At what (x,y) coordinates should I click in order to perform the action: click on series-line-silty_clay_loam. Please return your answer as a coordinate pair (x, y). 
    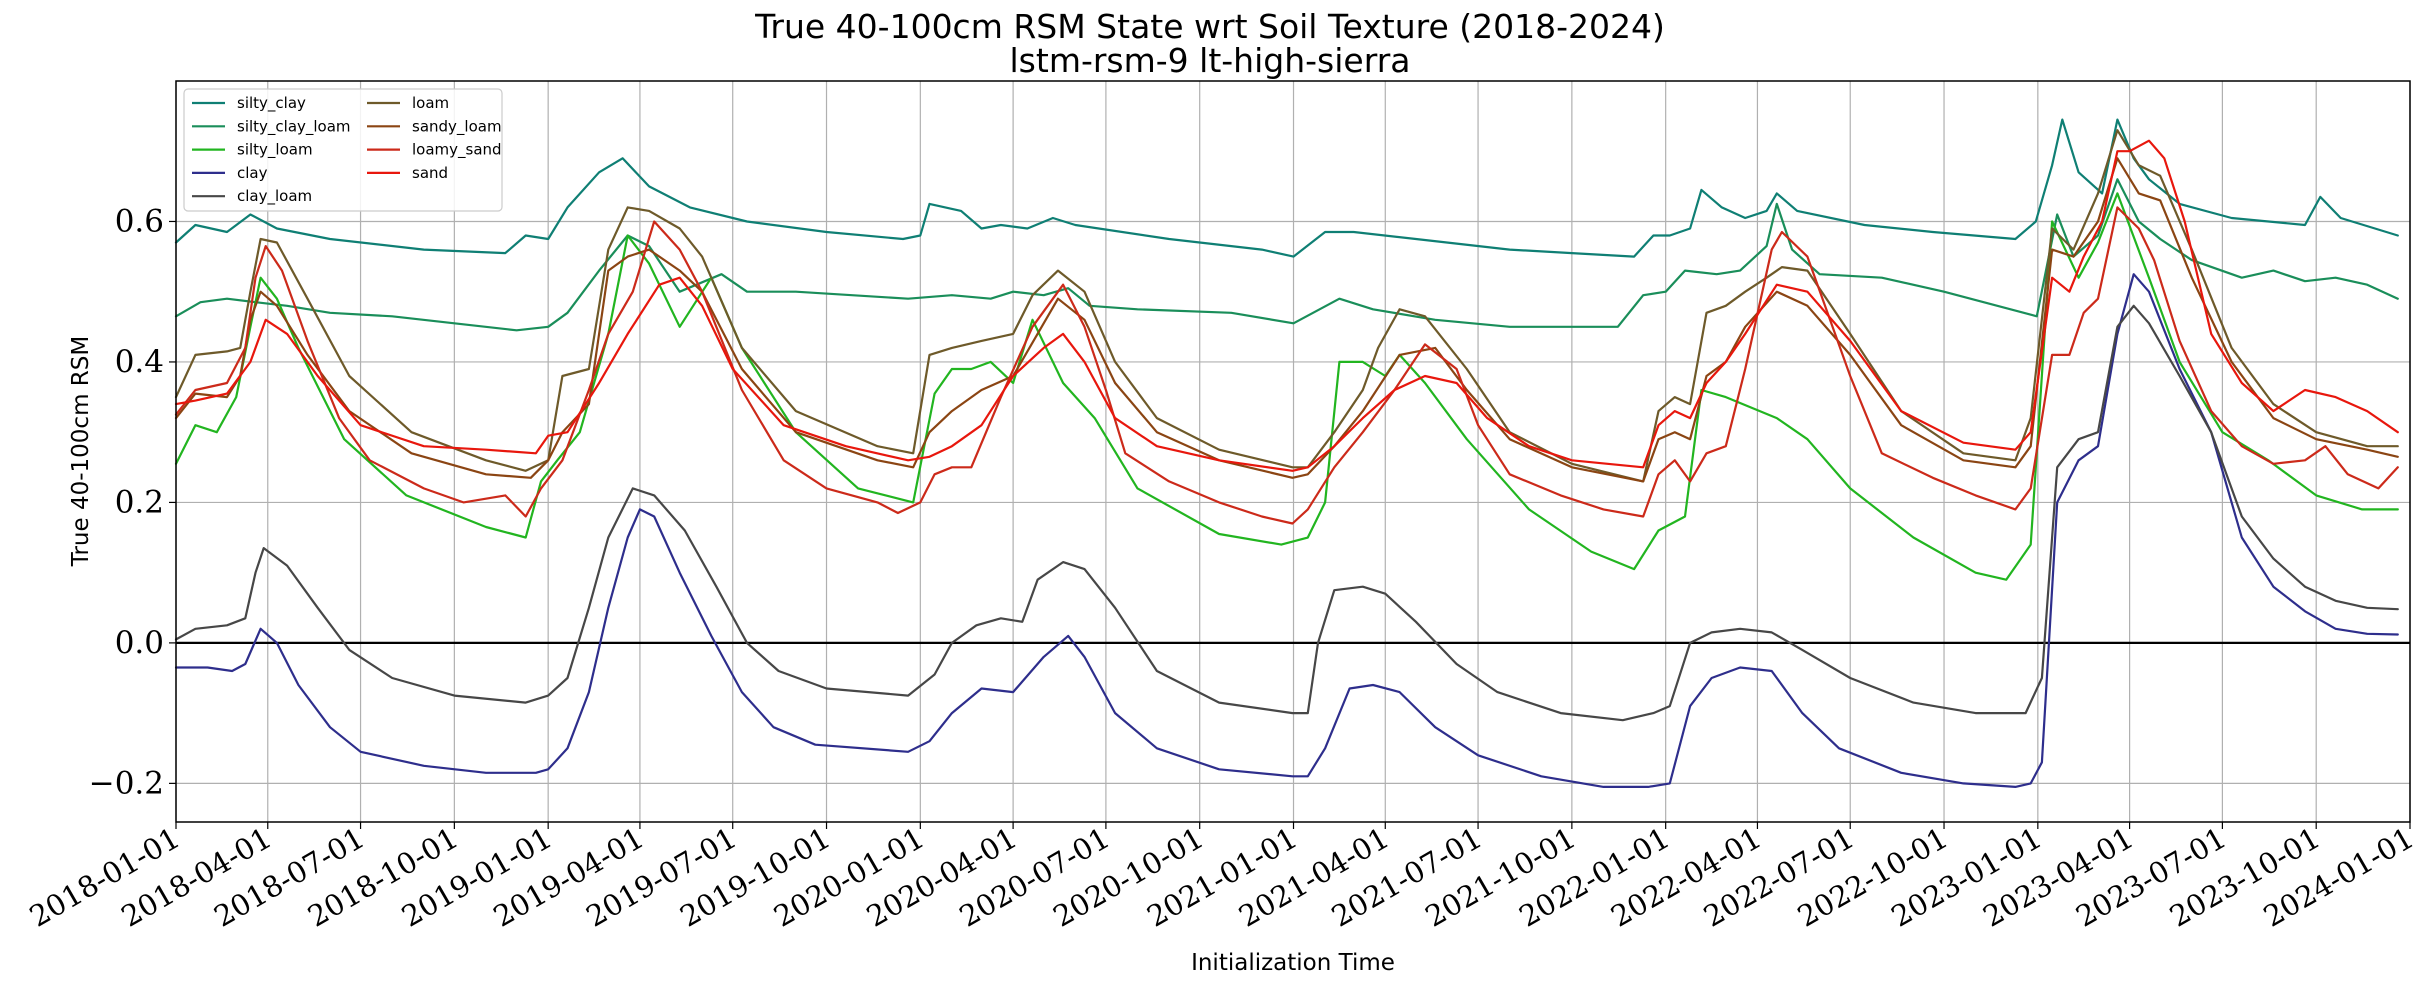
    Looking at the image, I should click on (1286, 255).